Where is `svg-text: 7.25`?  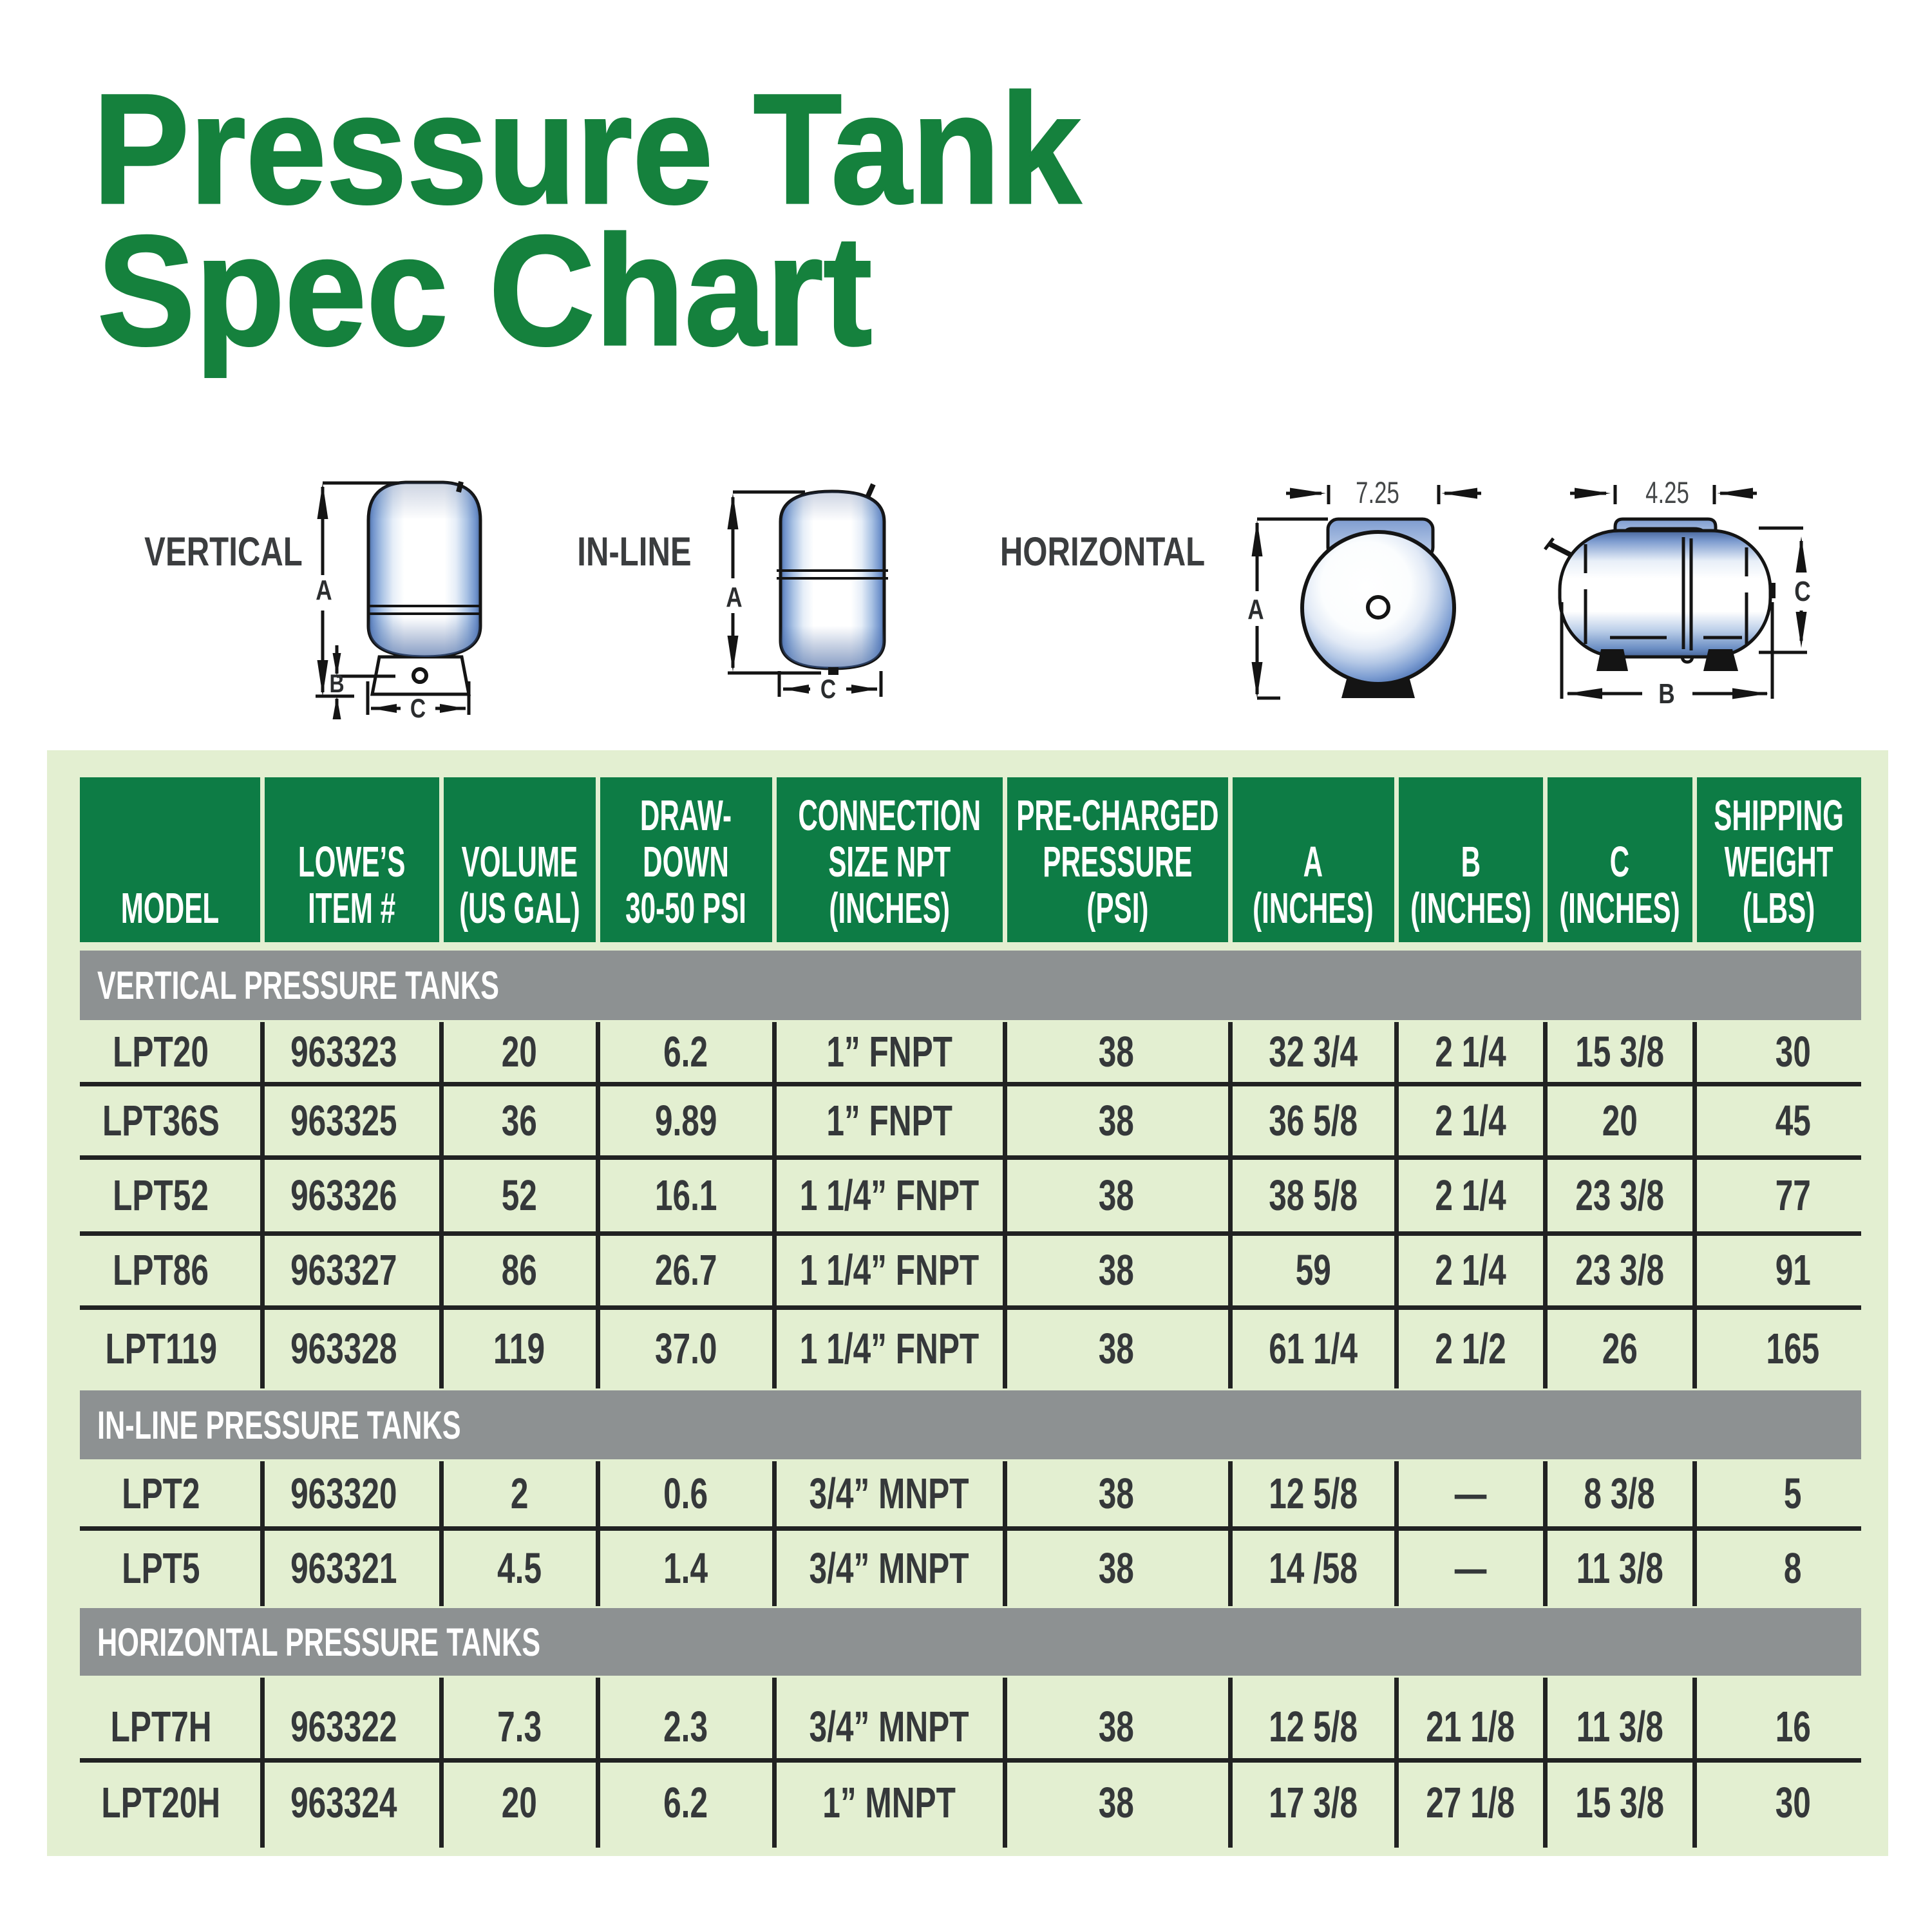 svg-text: 7.25 is located at coordinates (1378, 493).